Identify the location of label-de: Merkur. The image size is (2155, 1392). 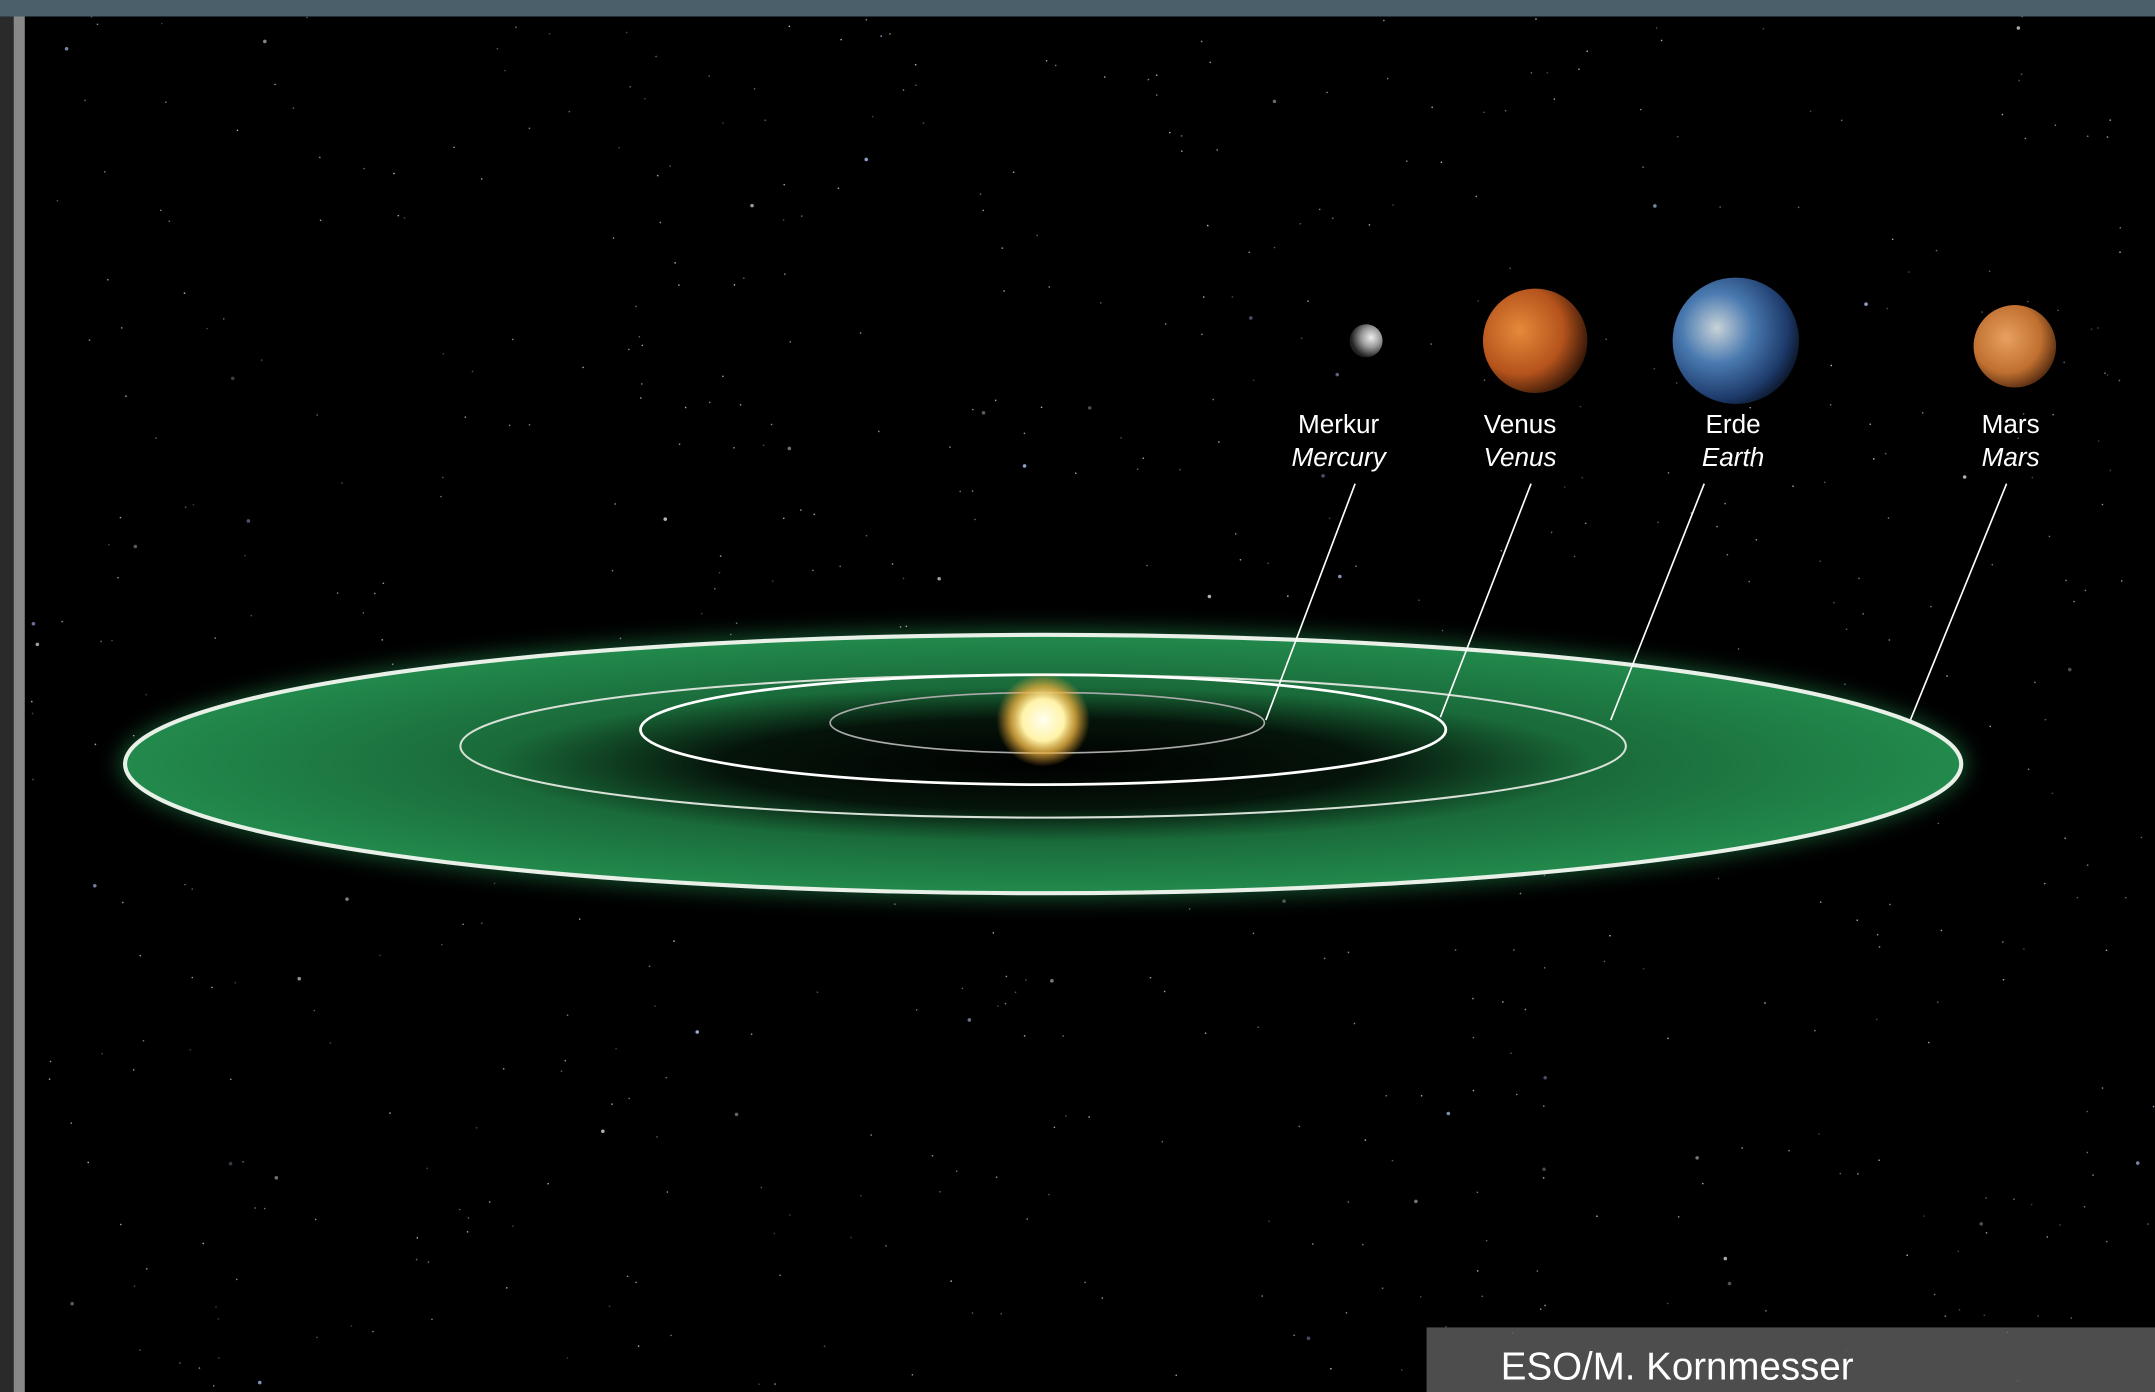
(1339, 424).